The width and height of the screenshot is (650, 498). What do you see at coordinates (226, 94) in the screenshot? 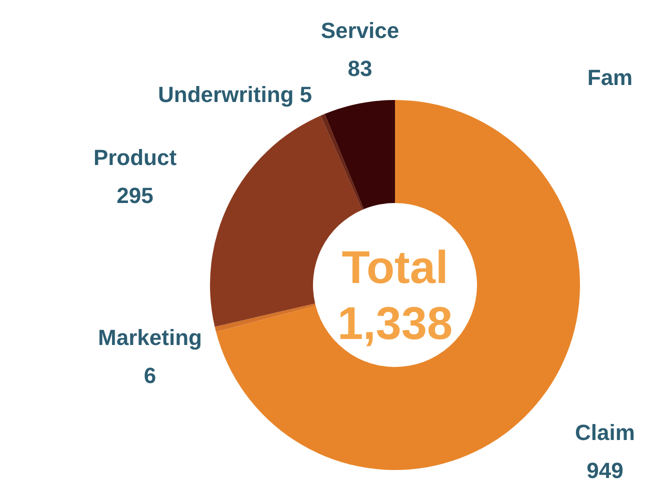
I see `slice-label: Underwriting` at bounding box center [226, 94].